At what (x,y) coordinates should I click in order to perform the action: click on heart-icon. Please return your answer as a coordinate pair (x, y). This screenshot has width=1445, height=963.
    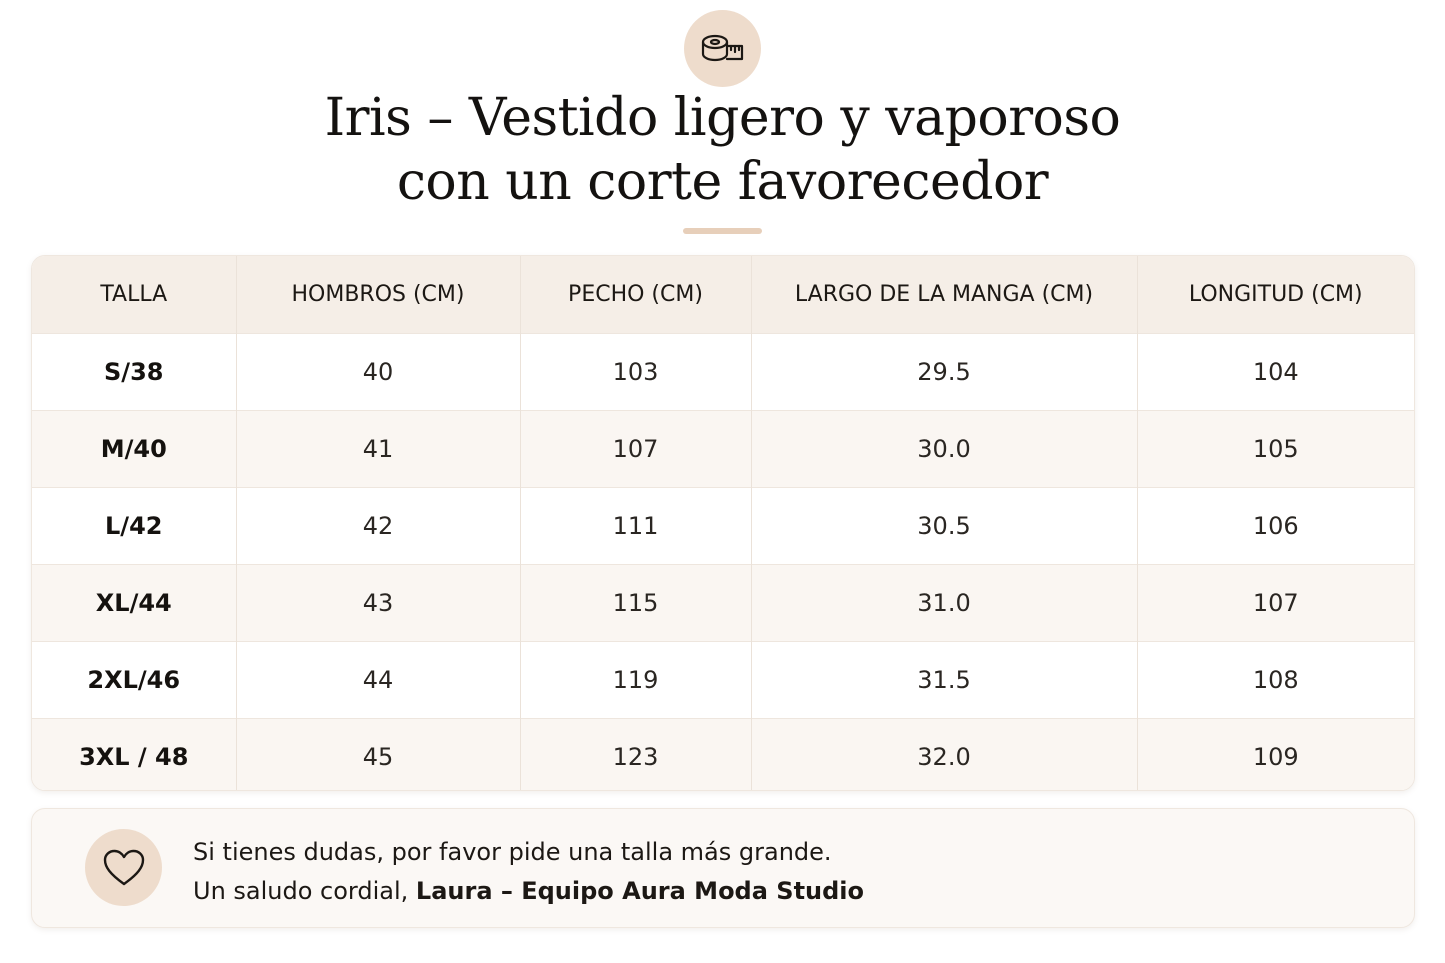
    Looking at the image, I should click on (123, 867).